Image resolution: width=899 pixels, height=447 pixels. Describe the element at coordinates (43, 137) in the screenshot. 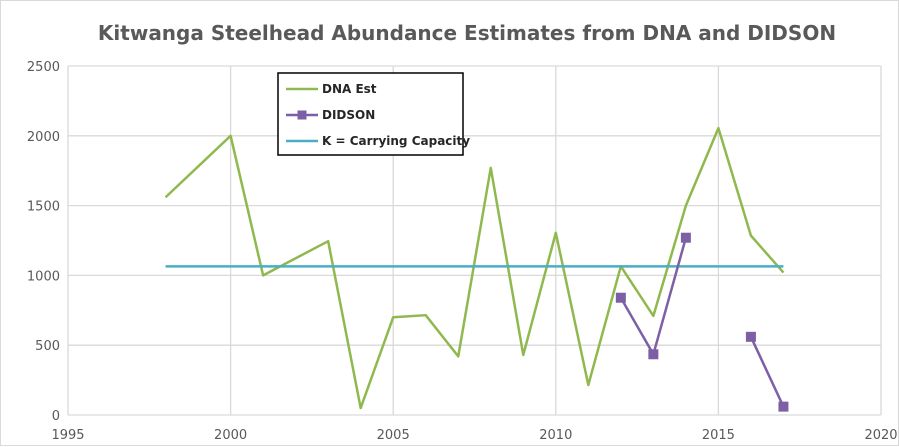

I see `y-tick-label: 2000` at that location.